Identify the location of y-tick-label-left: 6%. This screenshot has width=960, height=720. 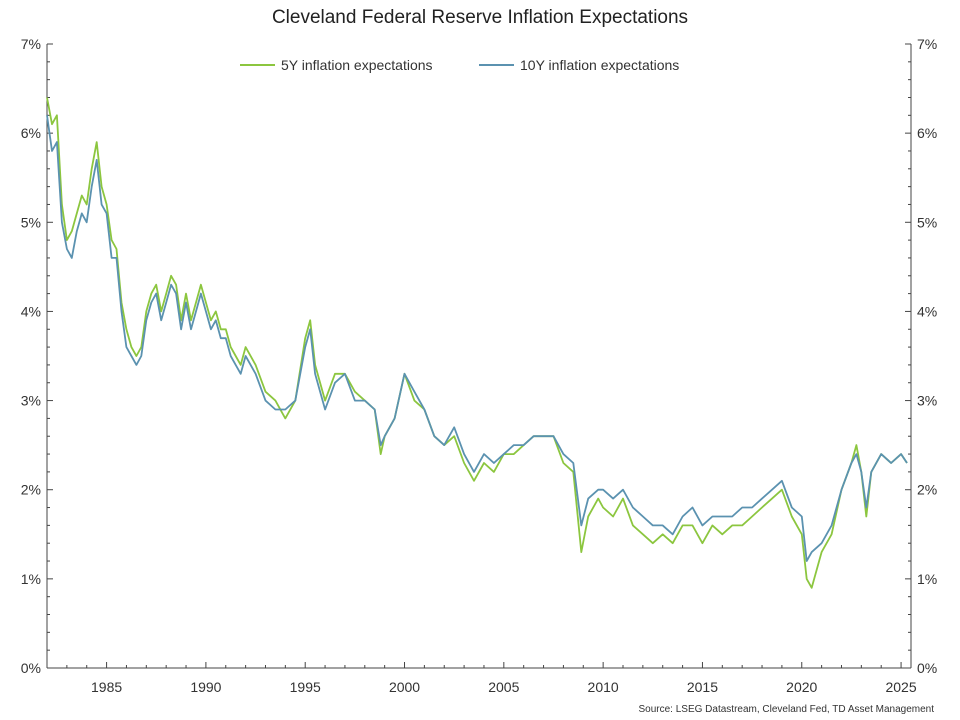
(31, 133).